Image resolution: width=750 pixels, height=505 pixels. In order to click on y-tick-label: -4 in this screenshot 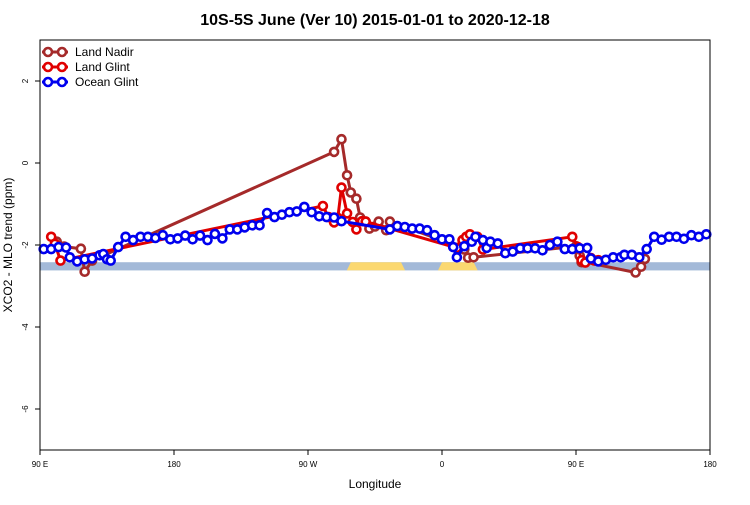, I will do `click(25, 327)`.